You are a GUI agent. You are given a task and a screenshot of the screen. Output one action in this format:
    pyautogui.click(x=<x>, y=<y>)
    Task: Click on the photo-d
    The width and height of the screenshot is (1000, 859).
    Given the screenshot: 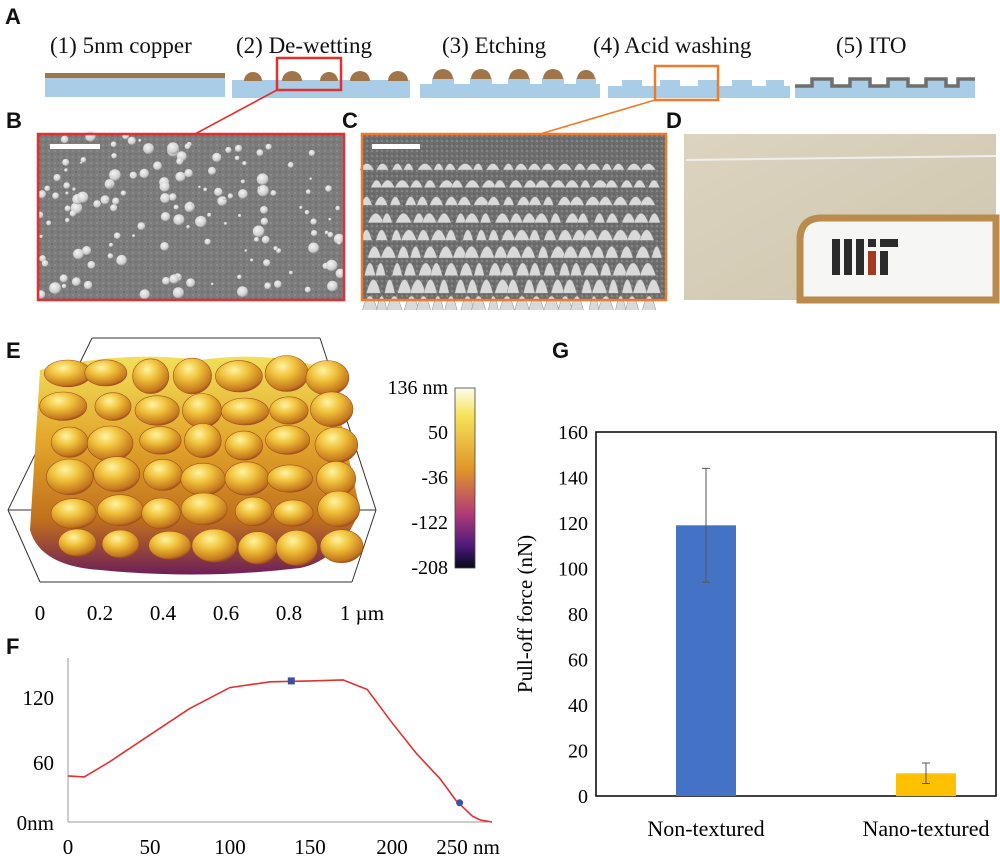 What is the action you would take?
    pyautogui.click(x=842, y=219)
    